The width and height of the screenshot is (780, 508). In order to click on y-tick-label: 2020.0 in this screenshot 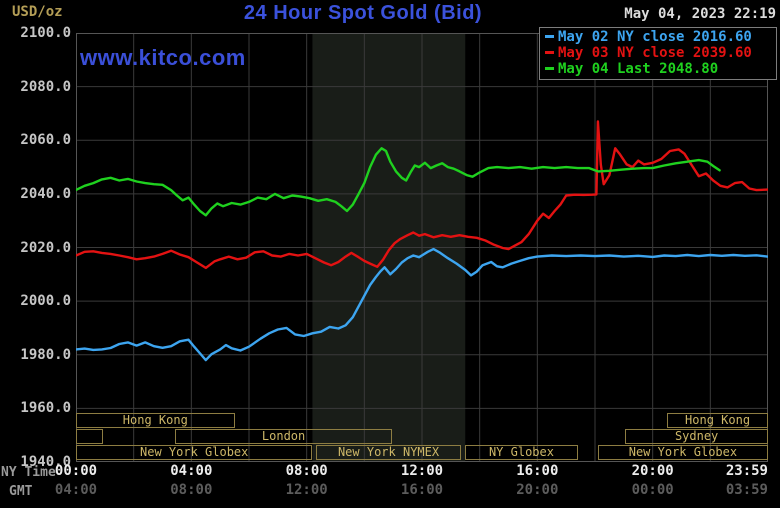, I will do `click(45, 247)`.